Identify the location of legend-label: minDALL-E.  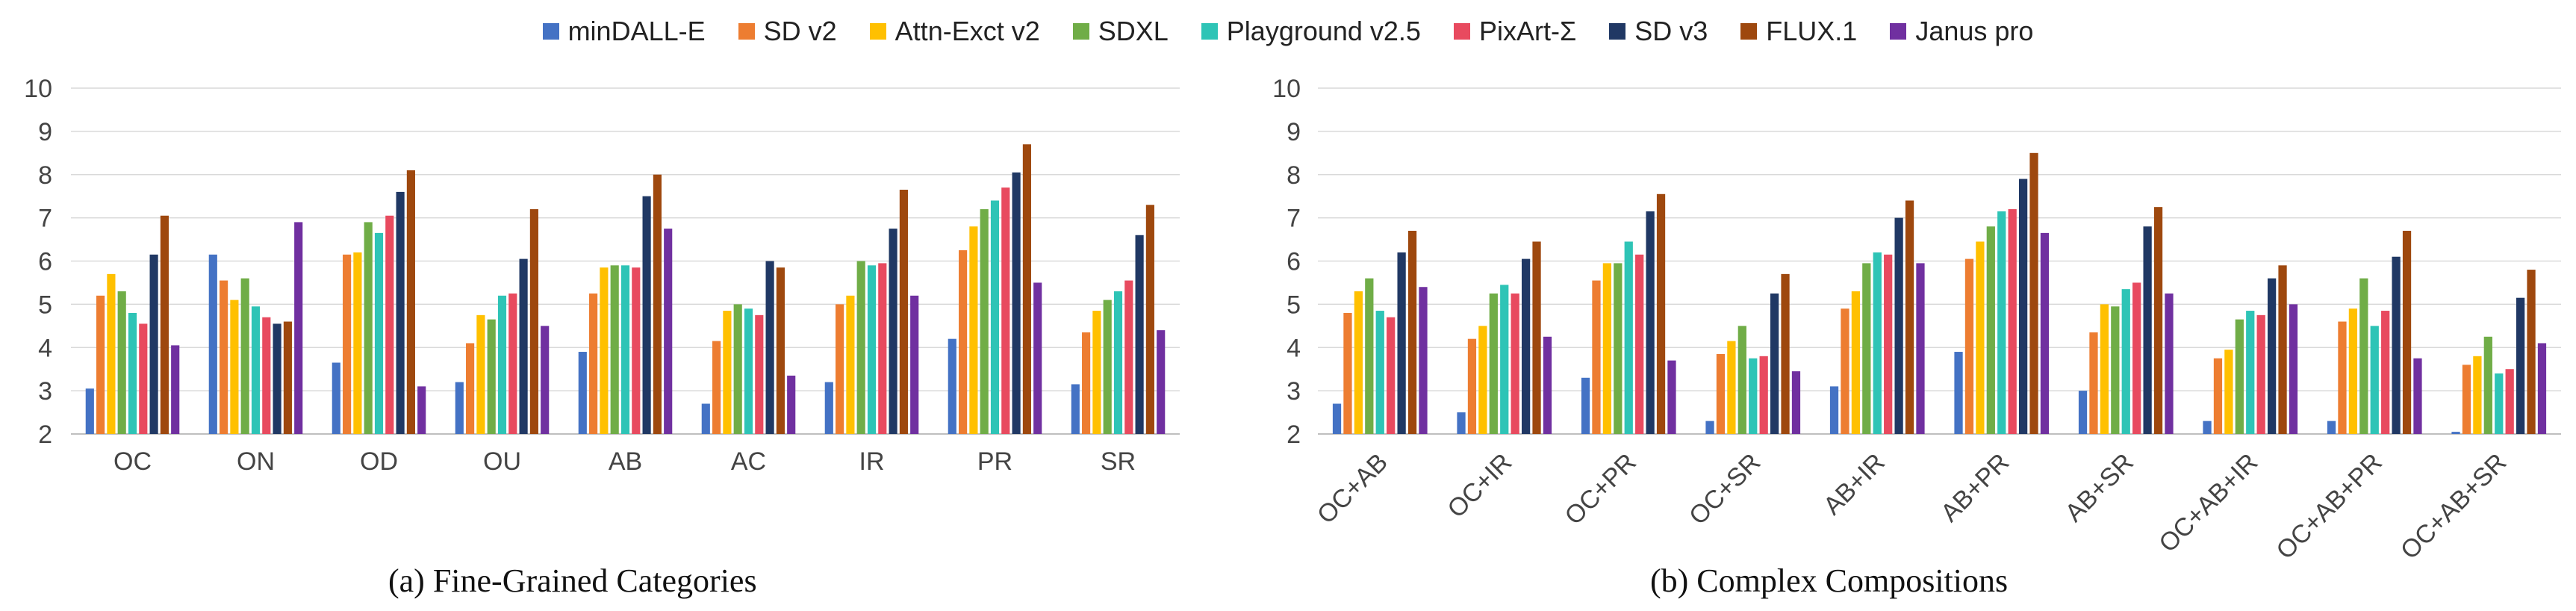
(636, 31).